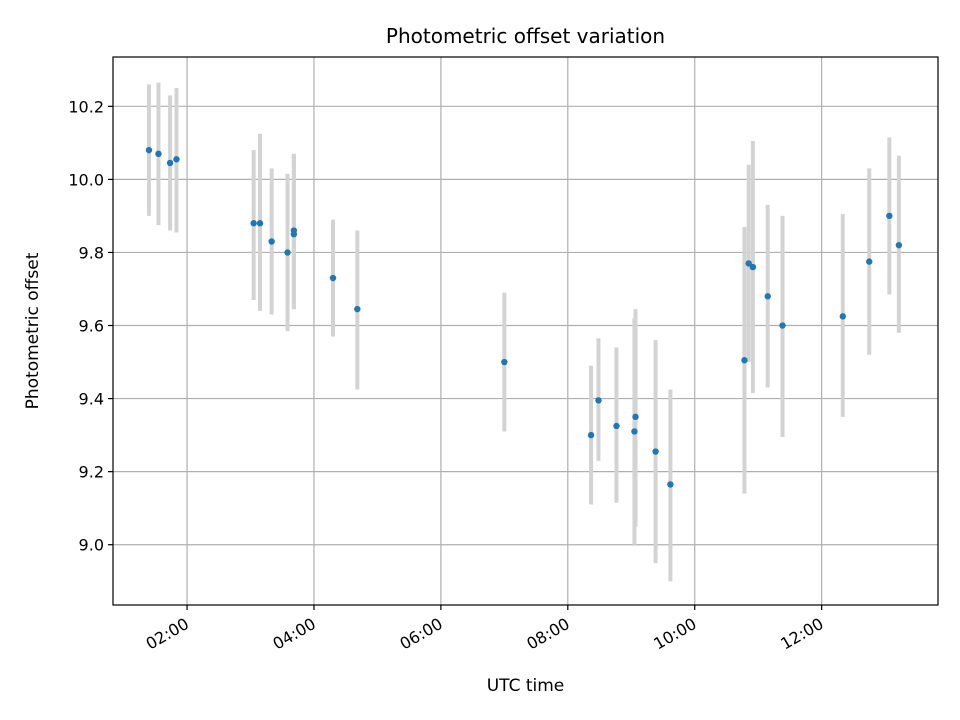 The height and width of the screenshot is (720, 960). What do you see at coordinates (91, 472) in the screenshot?
I see `y-tick-label: 9.2` at bounding box center [91, 472].